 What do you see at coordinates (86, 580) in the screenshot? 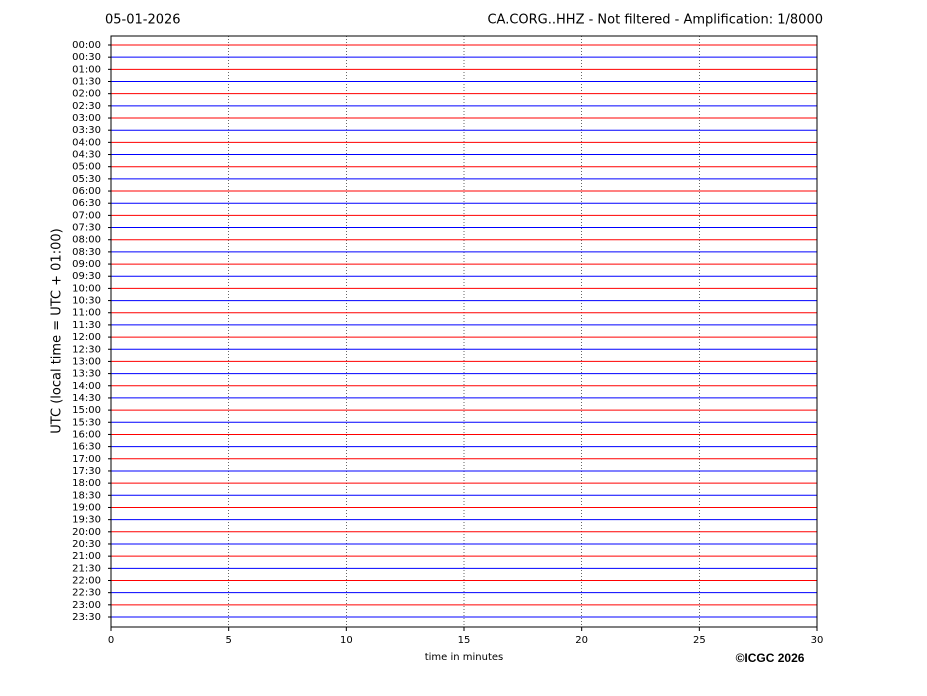
I see `y-tick-label: 22:00` at bounding box center [86, 580].